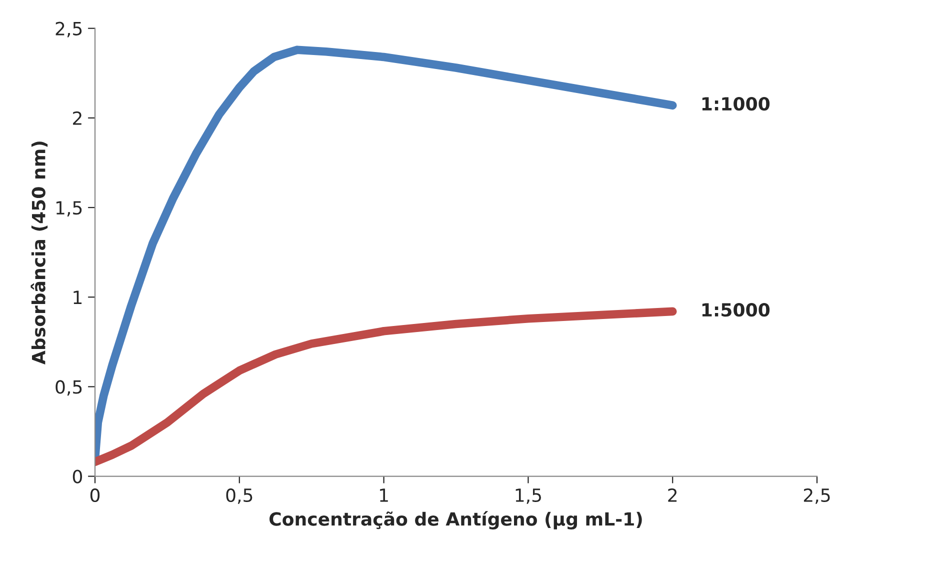 The image size is (950, 567). Describe the element at coordinates (69, 388) in the screenshot. I see `y-tick-label: 0,5` at that location.